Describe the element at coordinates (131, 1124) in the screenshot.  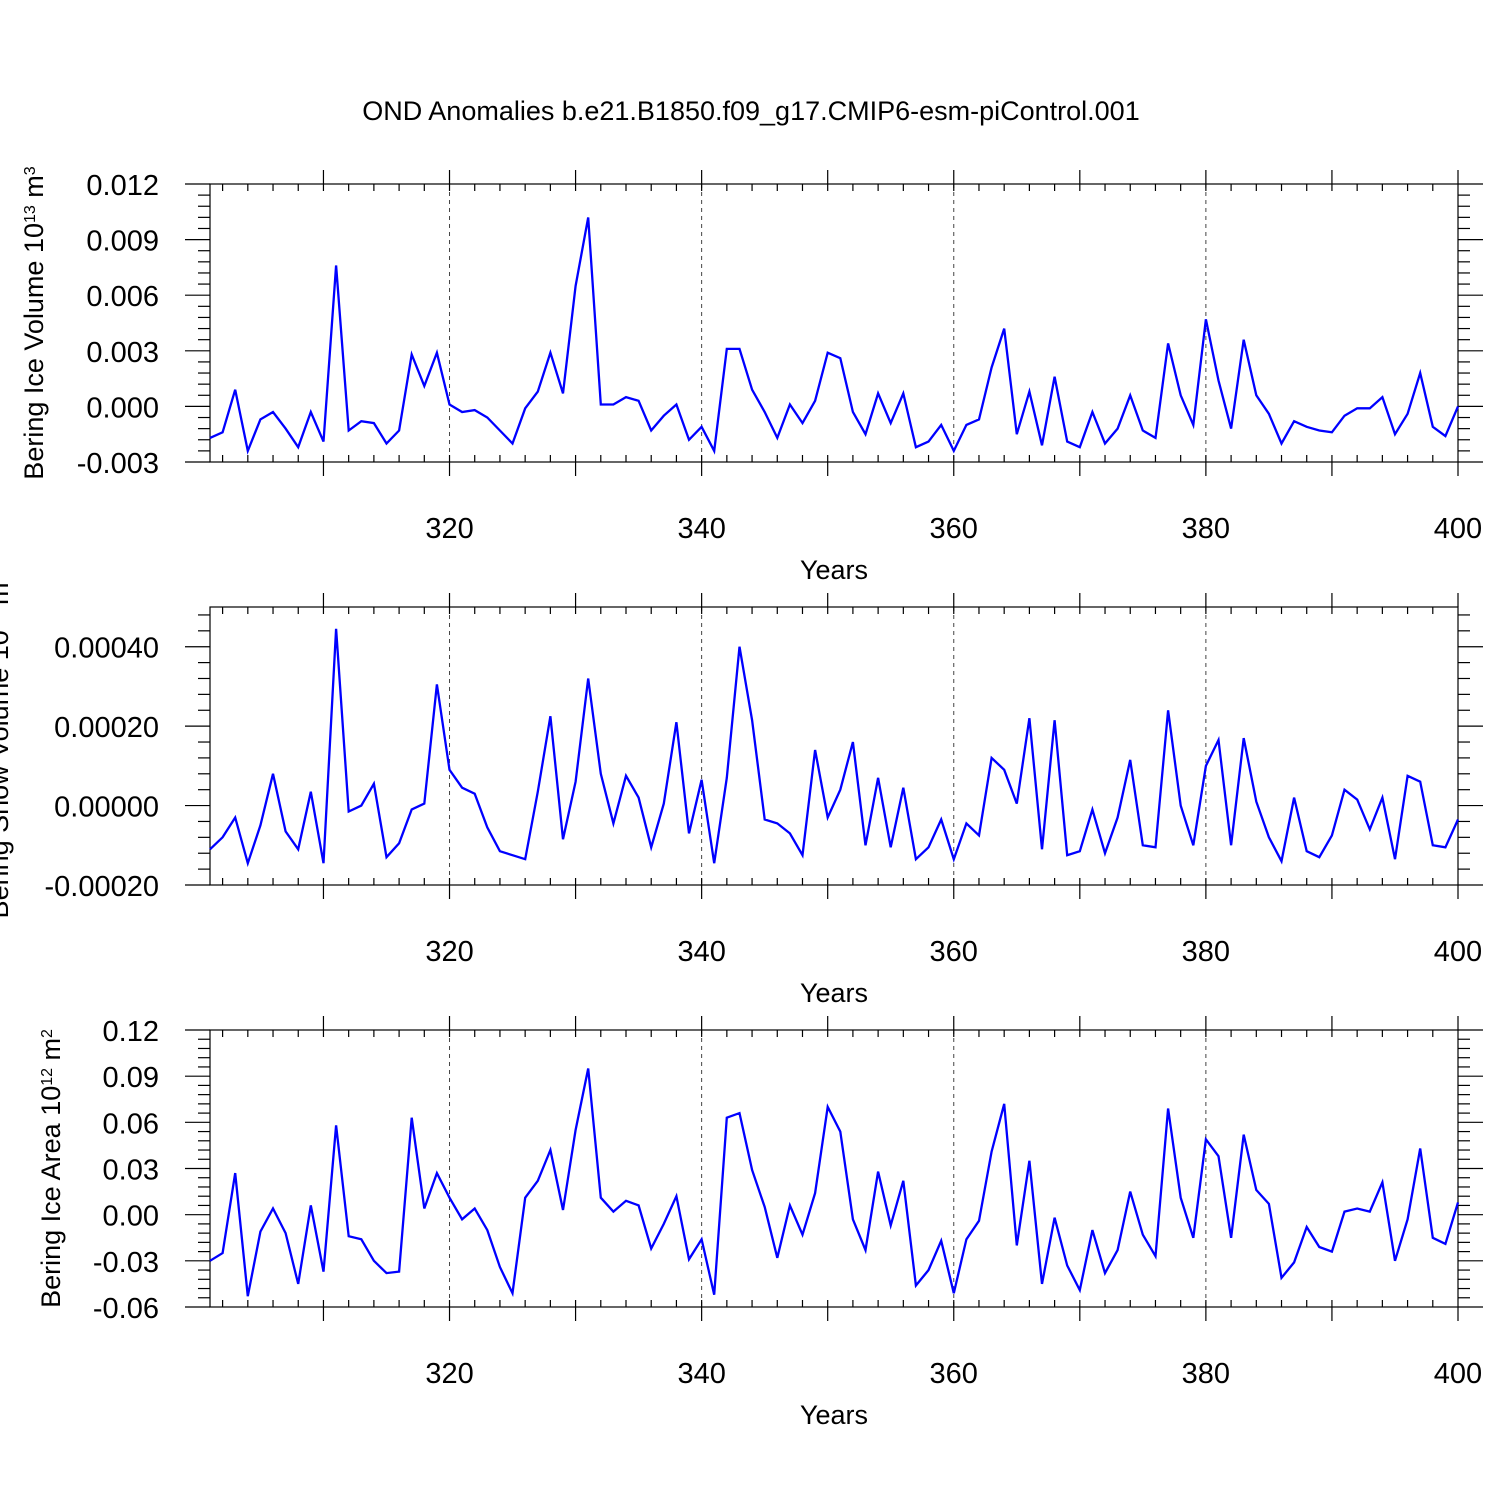
I see `y-tick-label: 0.06` at that location.